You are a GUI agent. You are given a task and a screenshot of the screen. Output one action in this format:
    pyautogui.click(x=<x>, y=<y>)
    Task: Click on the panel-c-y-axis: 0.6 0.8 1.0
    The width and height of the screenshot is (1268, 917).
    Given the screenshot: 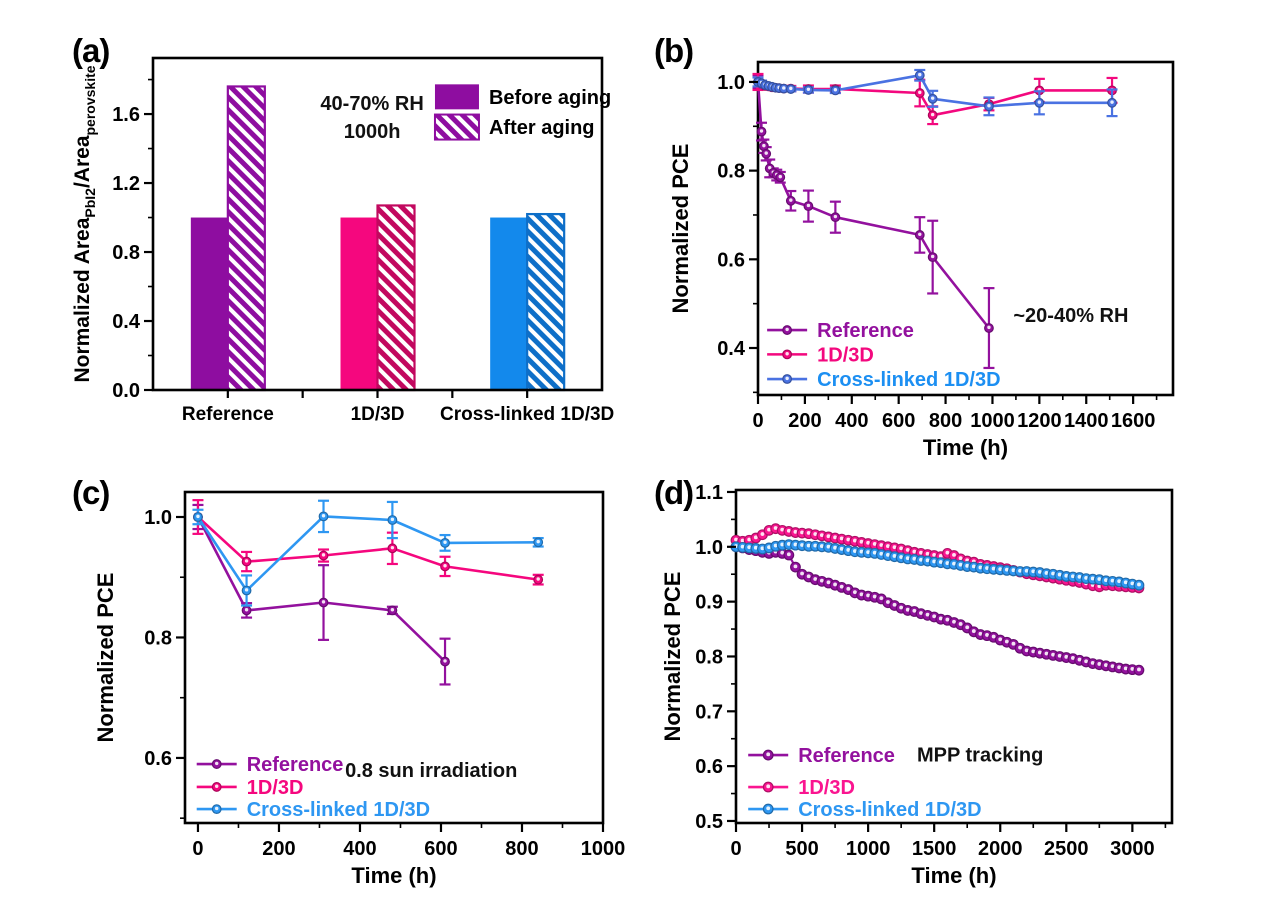 What is the action you would take?
    pyautogui.click(x=164, y=663)
    